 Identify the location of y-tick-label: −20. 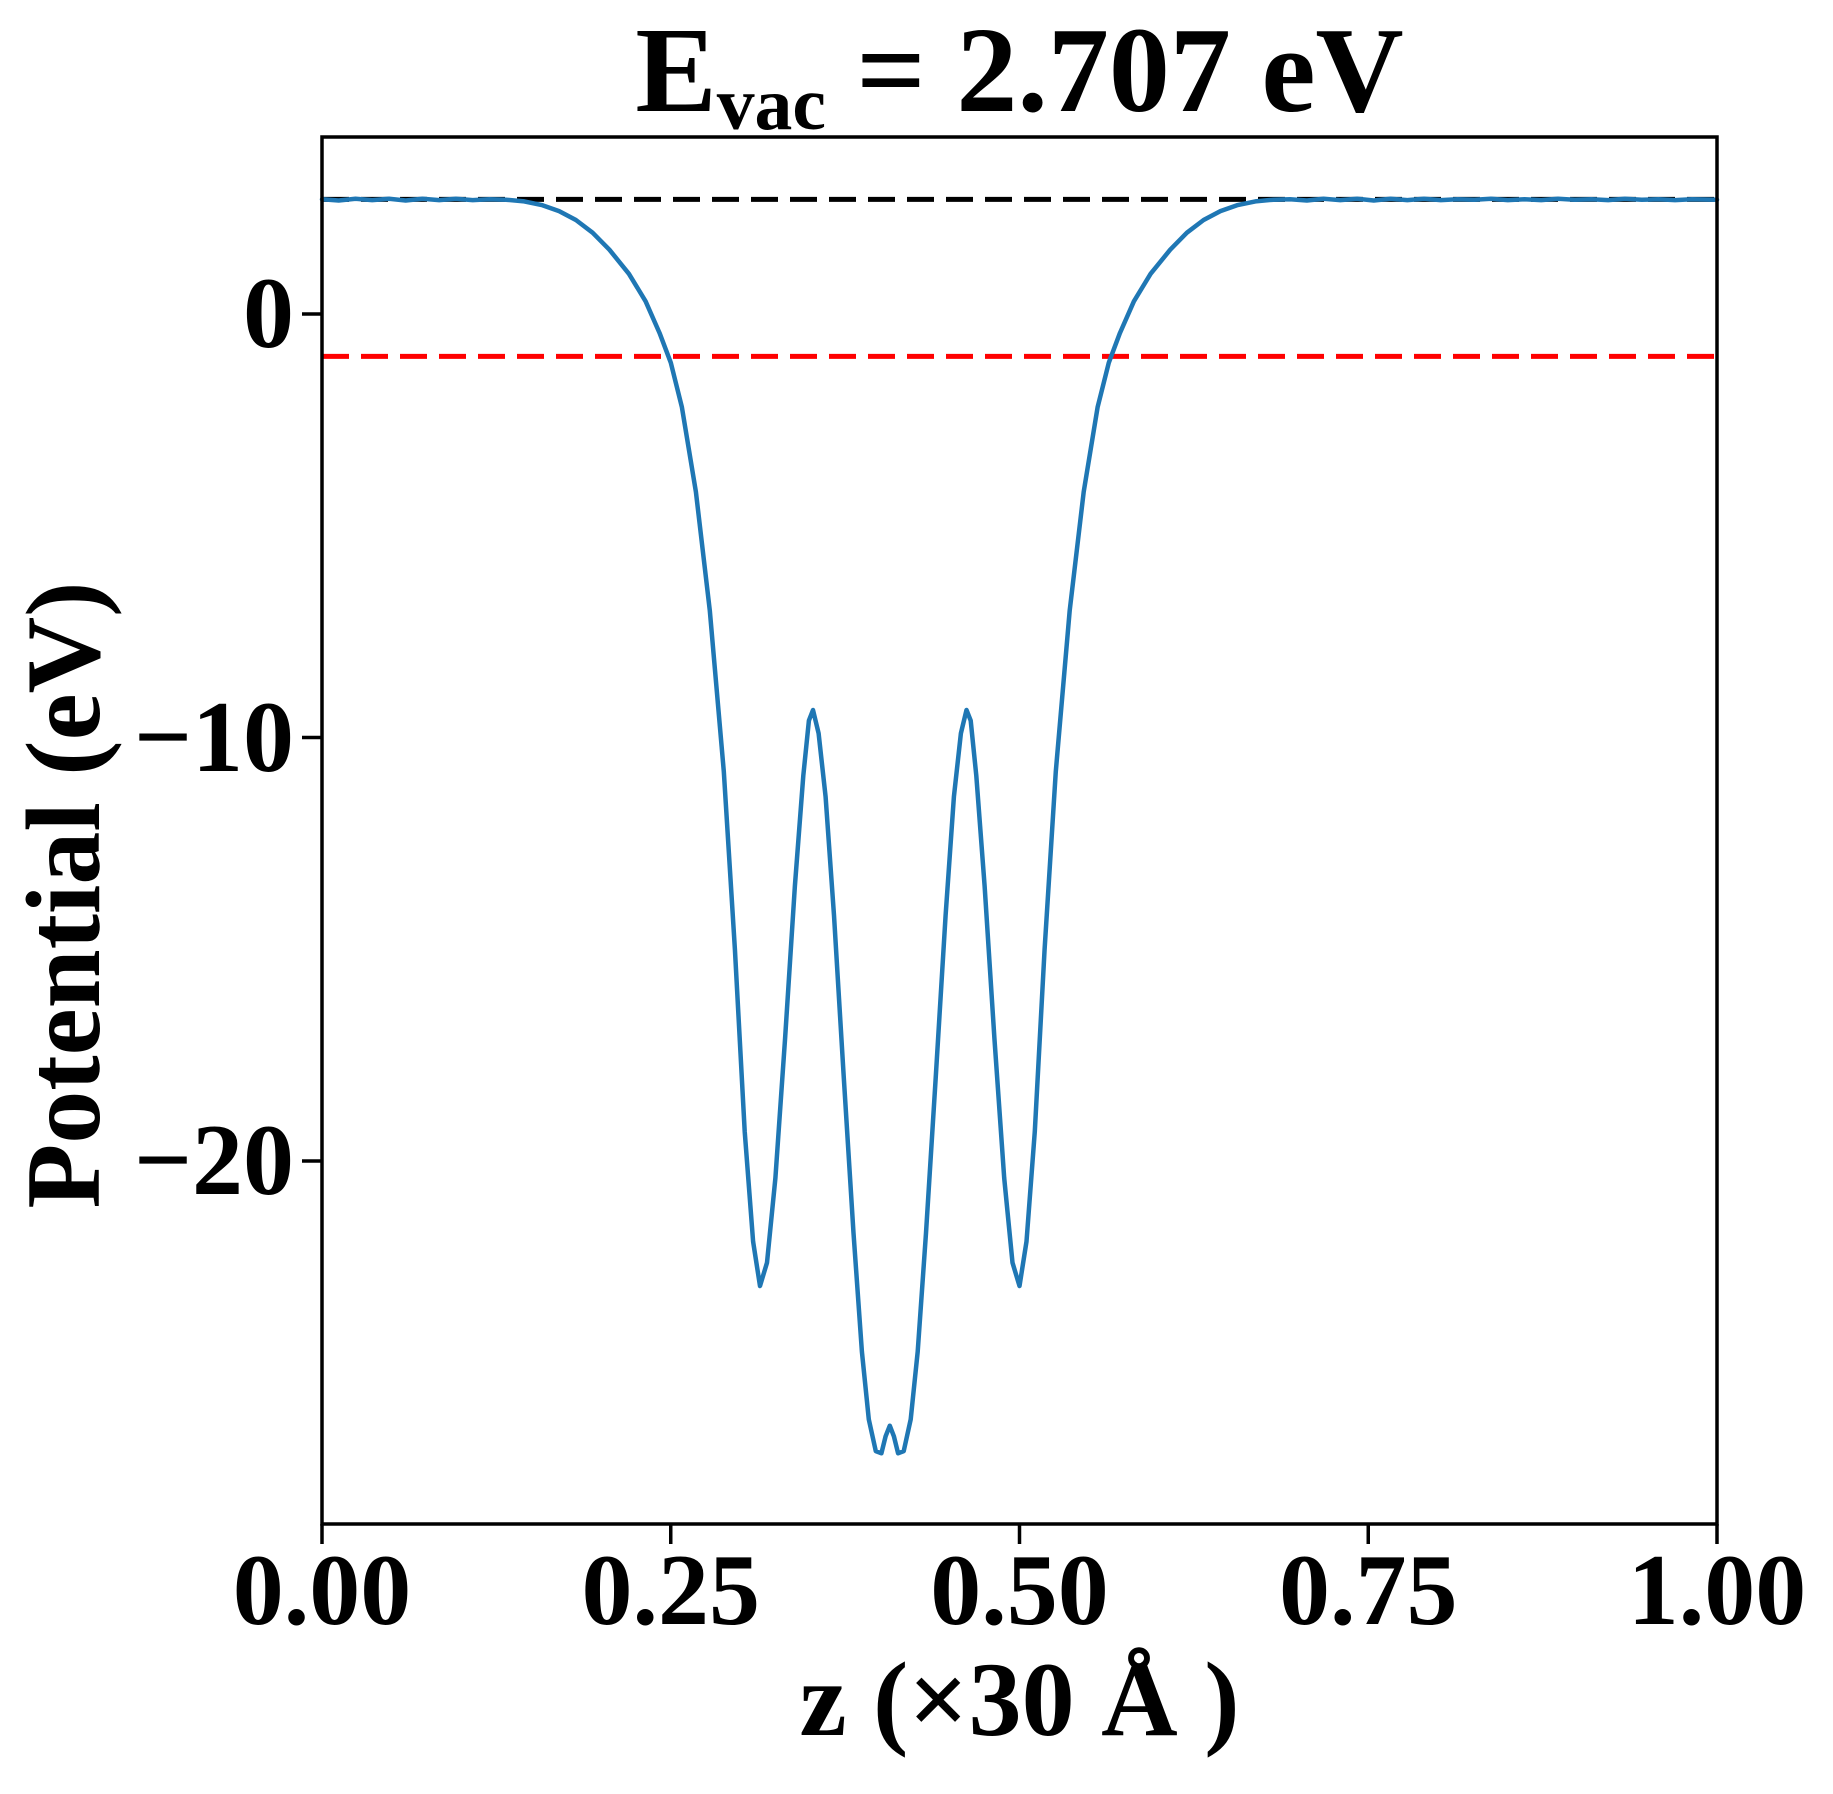
(213, 1161).